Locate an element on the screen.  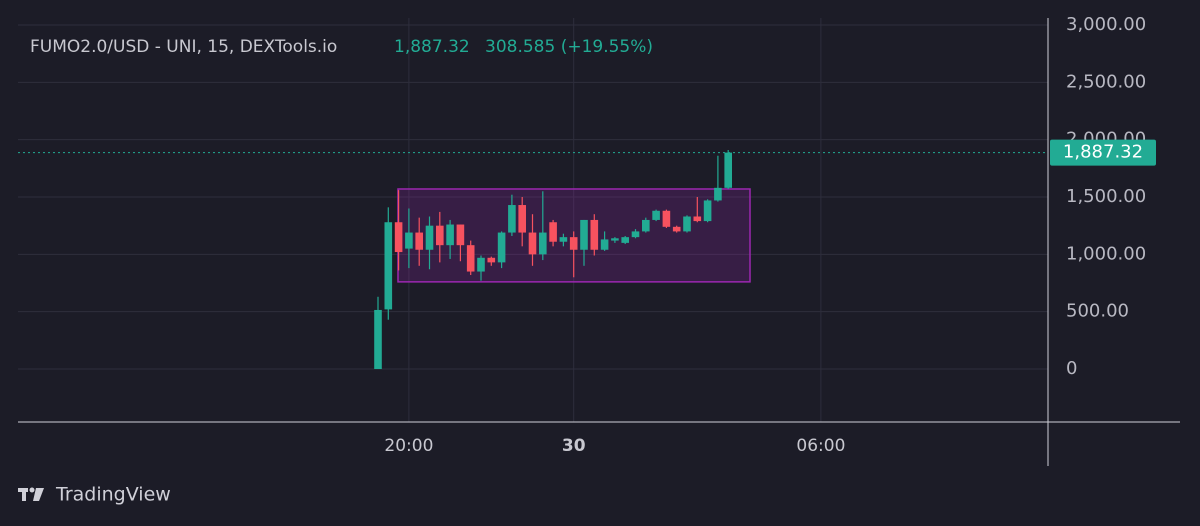
brand: TradingView is located at coordinates (113, 495).